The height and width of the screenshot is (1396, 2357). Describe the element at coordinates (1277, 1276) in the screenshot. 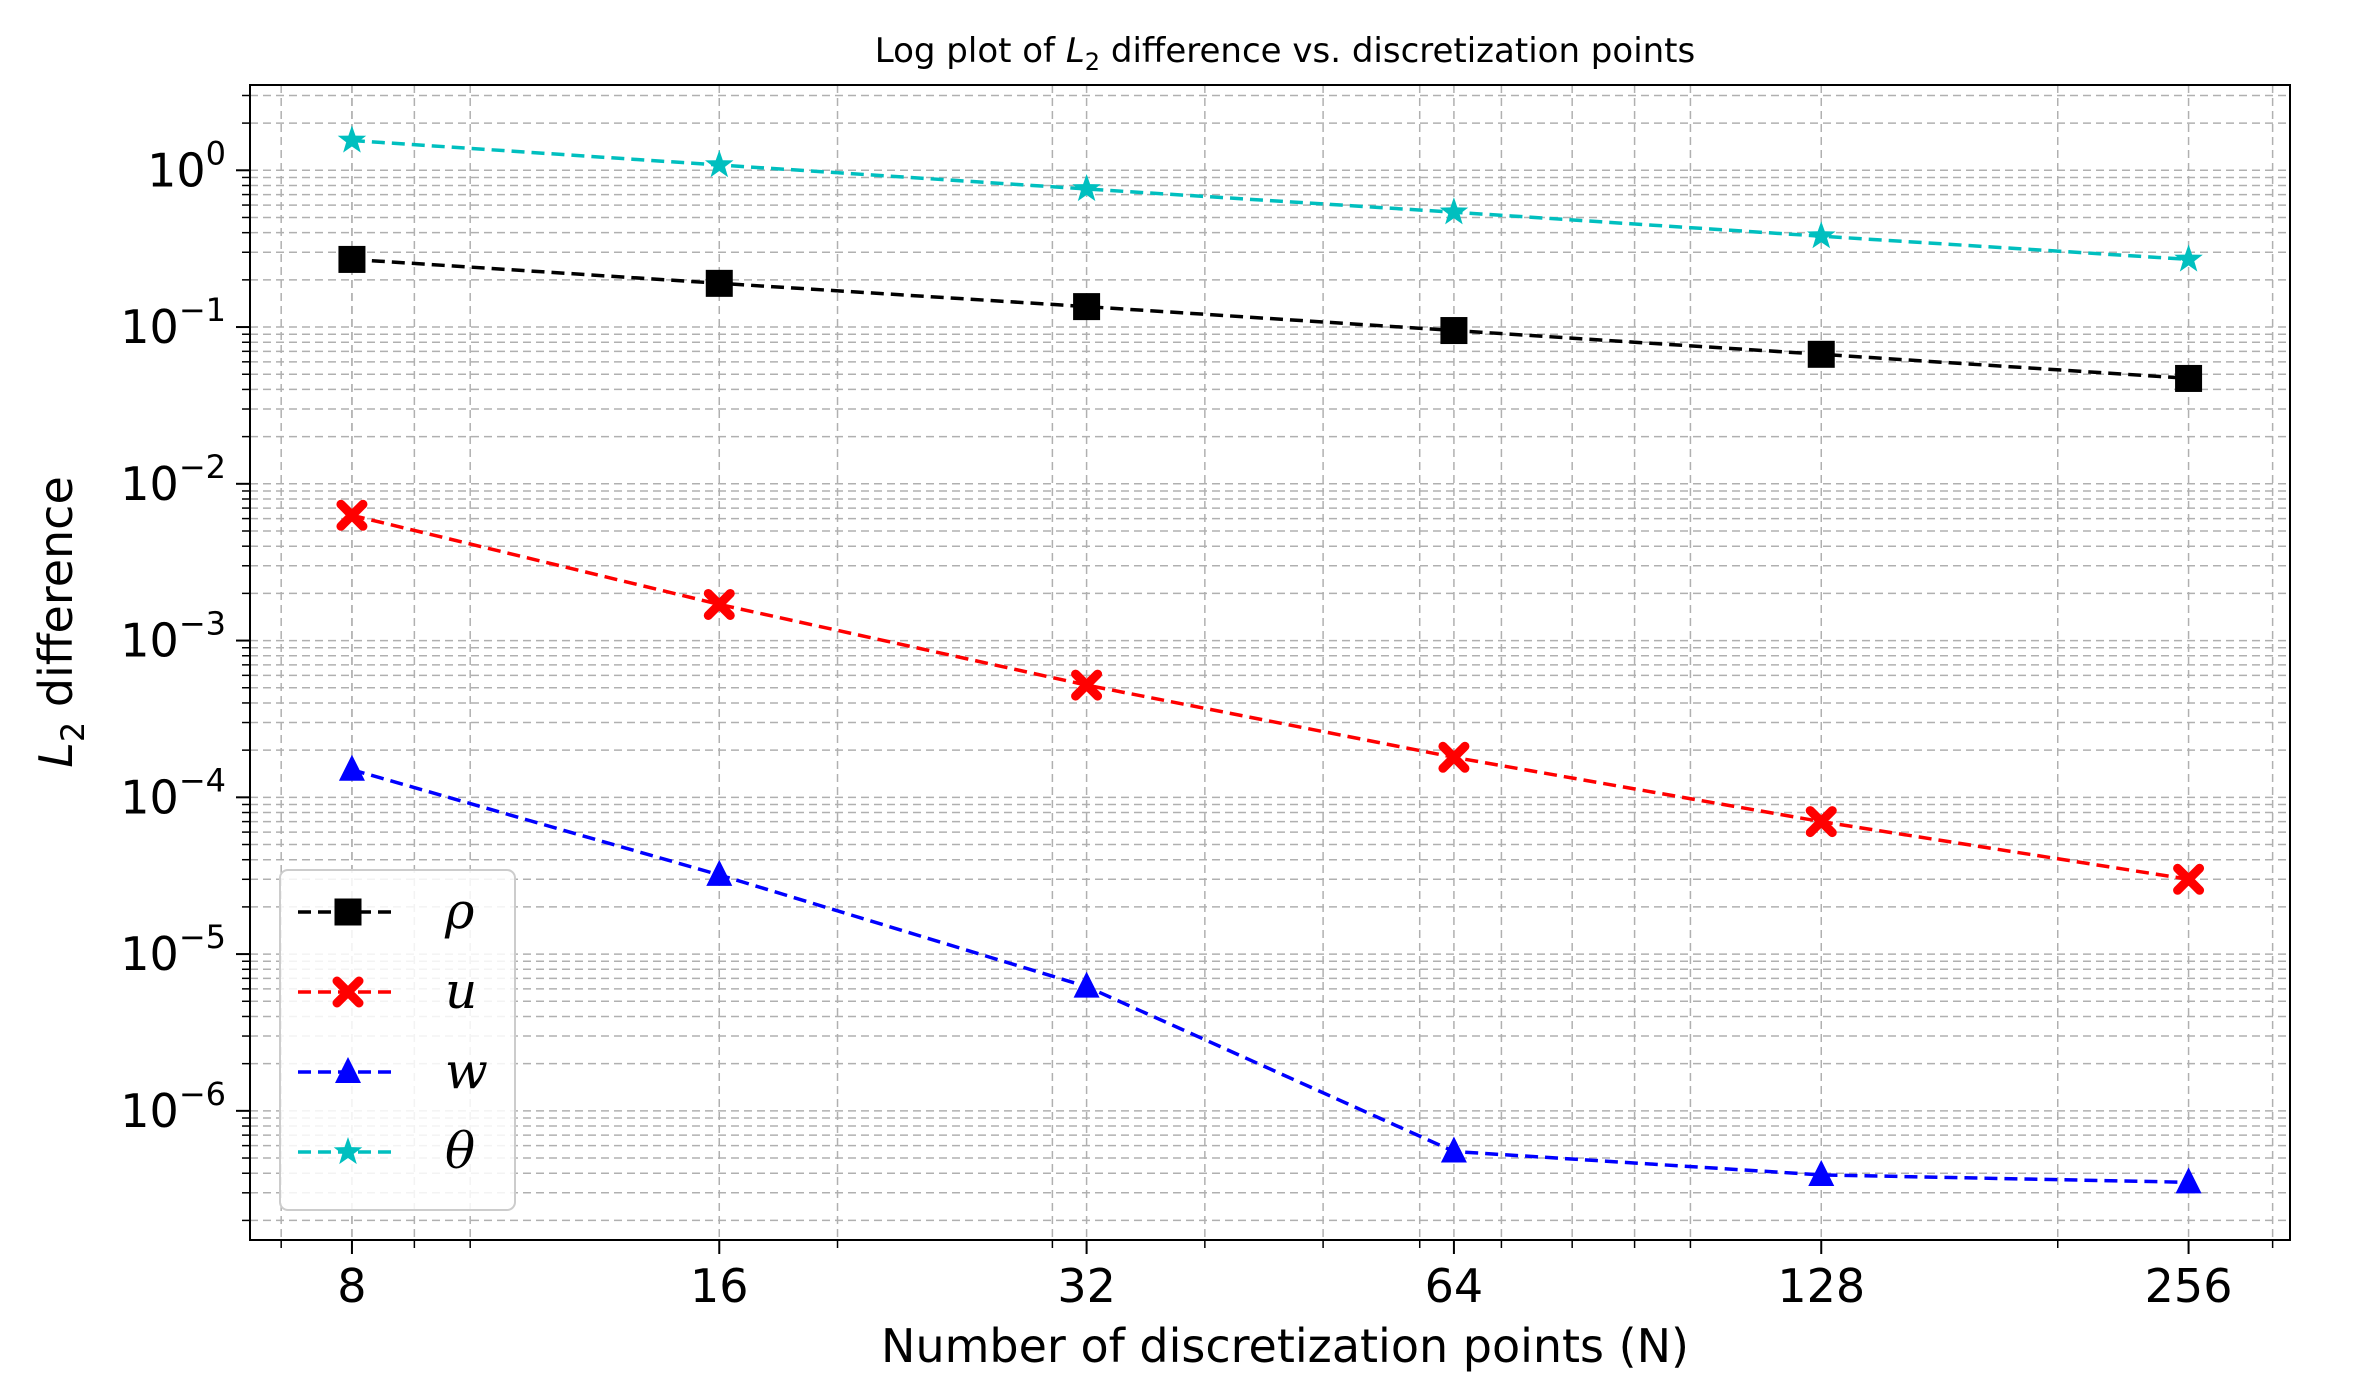

I see `x-ticks: 8 16 32 64 128 256` at that location.